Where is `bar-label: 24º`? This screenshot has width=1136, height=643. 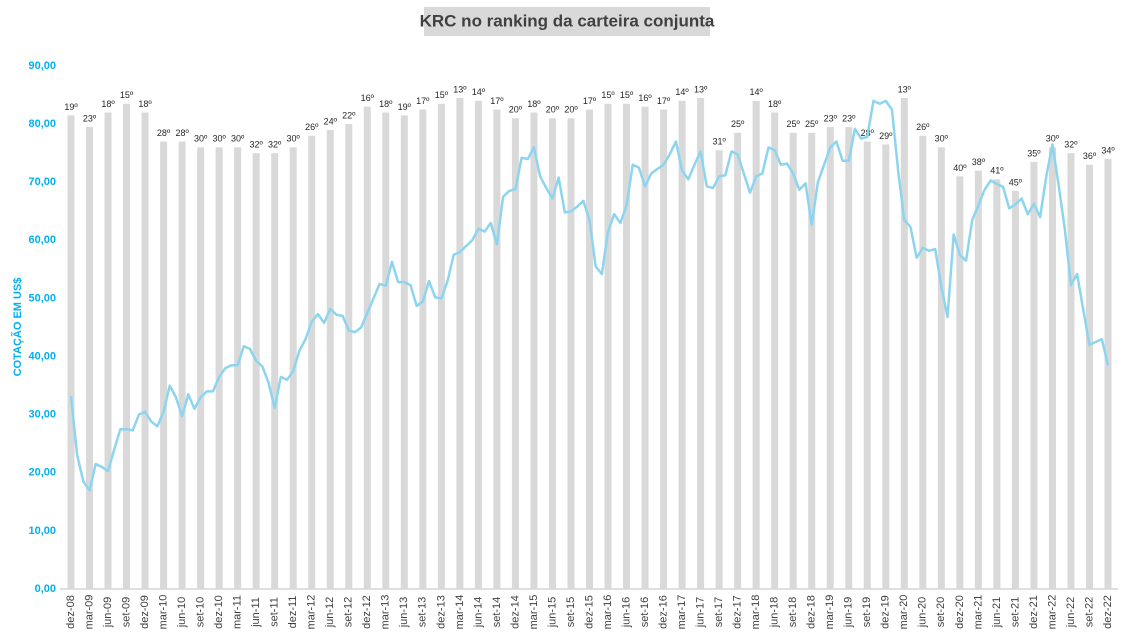
bar-label: 24º is located at coordinates (331, 121).